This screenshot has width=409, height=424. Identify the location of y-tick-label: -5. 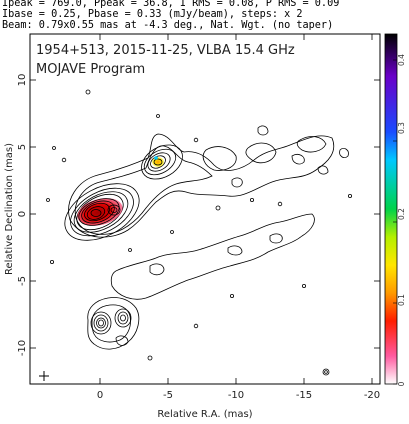
(22, 281).